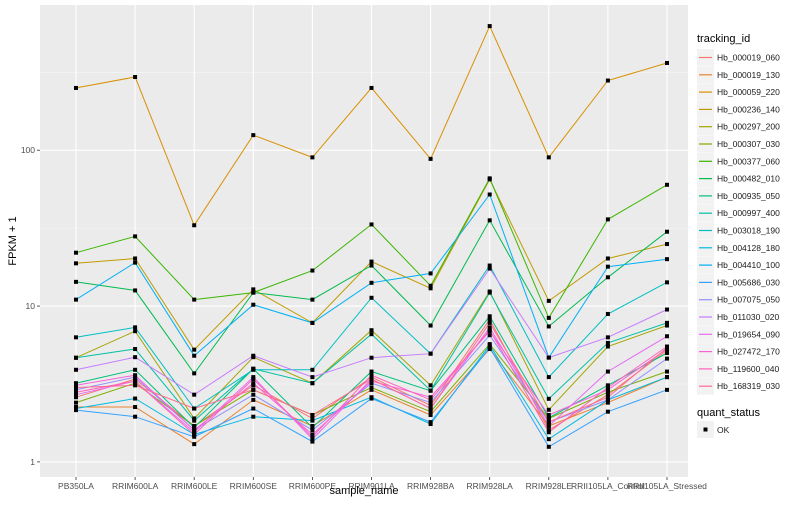 The width and height of the screenshot is (800, 505). What do you see at coordinates (371, 486) in the screenshot?
I see `x-tick-label: RRIM901LA` at bounding box center [371, 486].